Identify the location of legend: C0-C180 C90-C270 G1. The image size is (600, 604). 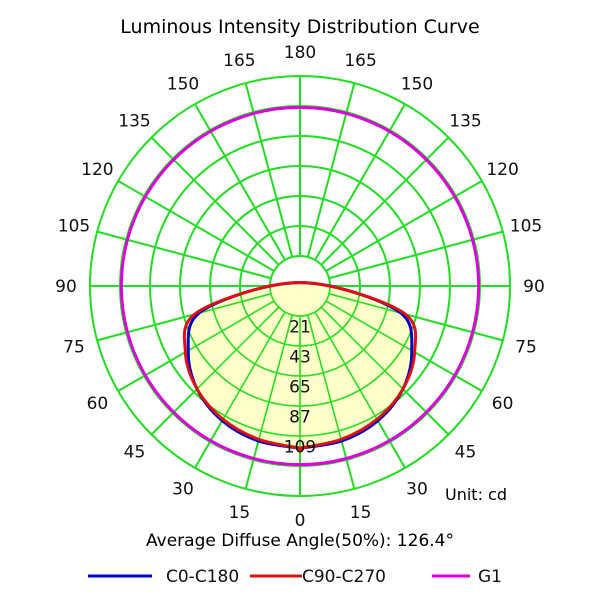
(295, 577).